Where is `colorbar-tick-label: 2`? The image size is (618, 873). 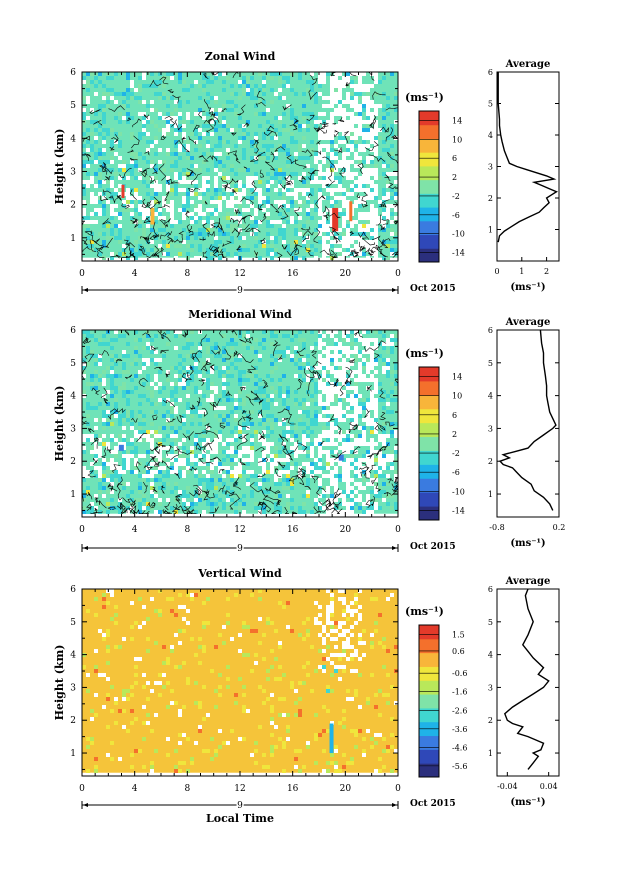
colorbar-tick-label: 2 is located at coordinates (454, 177).